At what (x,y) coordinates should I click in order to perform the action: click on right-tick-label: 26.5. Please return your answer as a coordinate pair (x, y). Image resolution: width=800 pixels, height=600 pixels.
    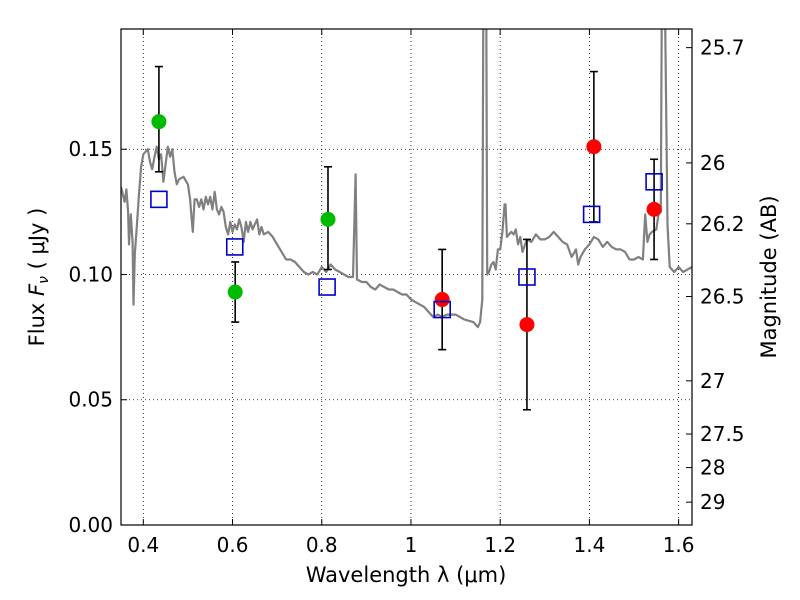
    Looking at the image, I should click on (722, 297).